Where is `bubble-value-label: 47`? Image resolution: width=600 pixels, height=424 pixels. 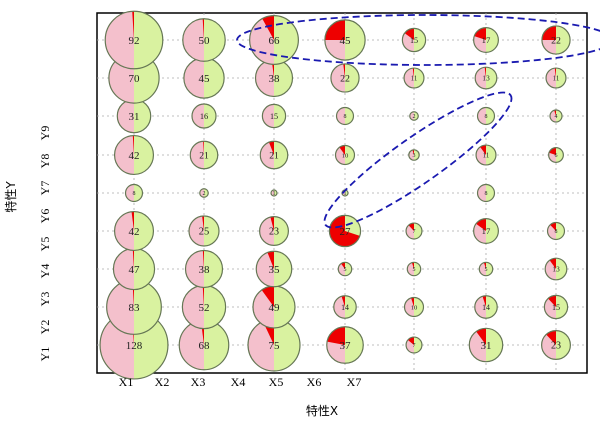
bubble-value-label: 47 is located at coordinates (135, 270).